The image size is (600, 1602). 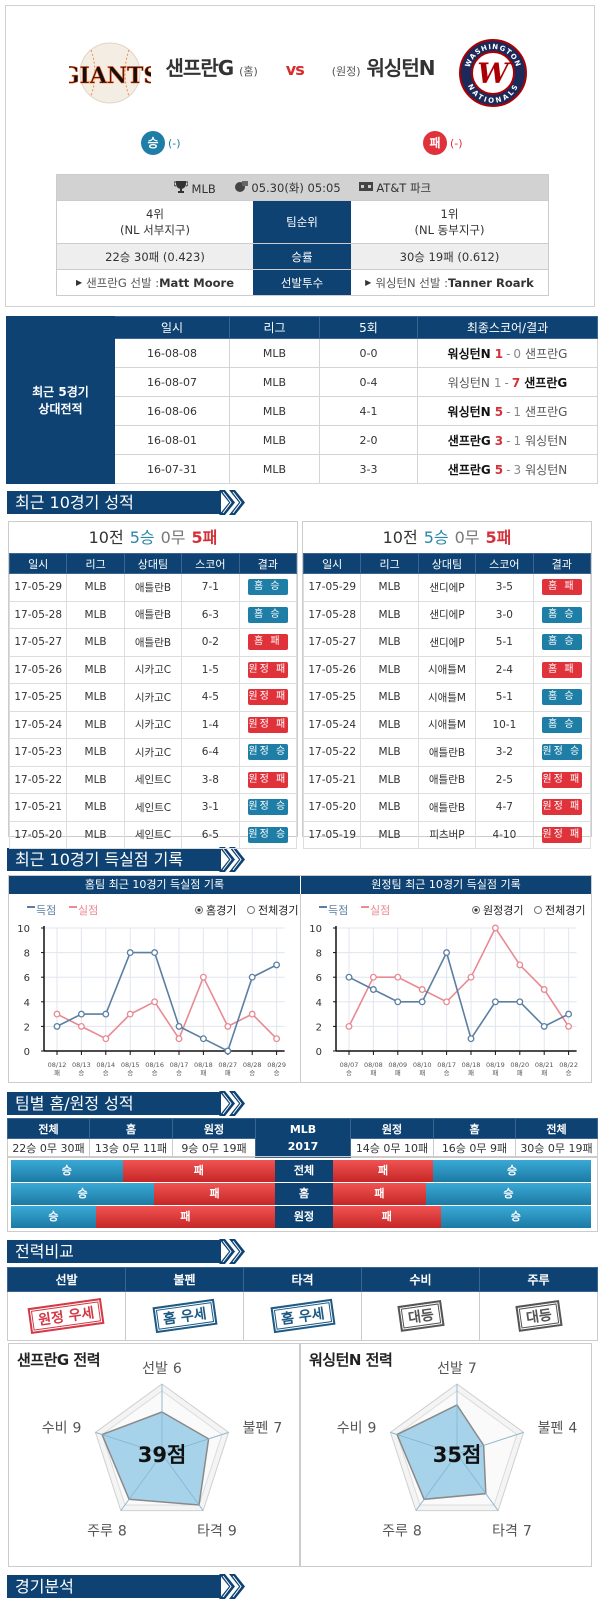 What do you see at coordinates (38, 779) in the screenshot?
I see `recent-date: 17-05-22` at bounding box center [38, 779].